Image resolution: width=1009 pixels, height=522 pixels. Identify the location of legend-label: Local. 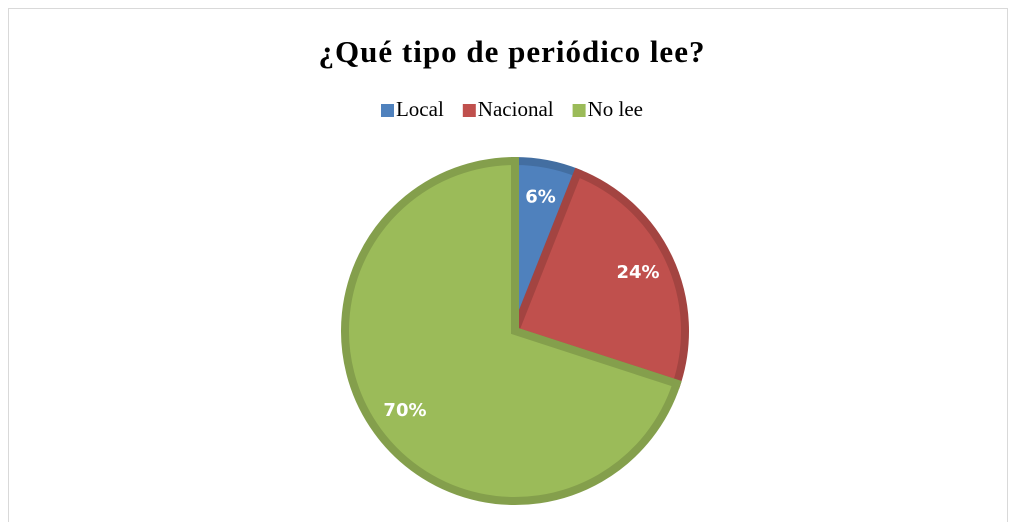
(420, 109).